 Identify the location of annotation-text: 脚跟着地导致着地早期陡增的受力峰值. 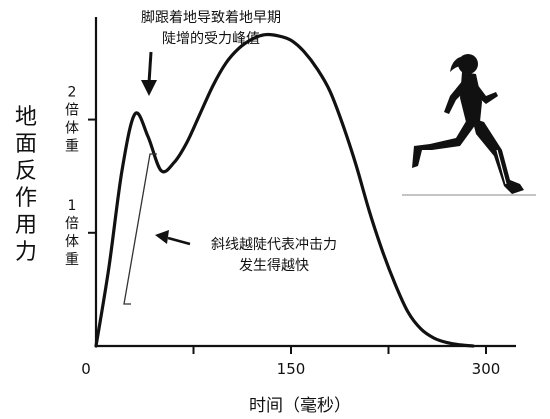
(211, 28).